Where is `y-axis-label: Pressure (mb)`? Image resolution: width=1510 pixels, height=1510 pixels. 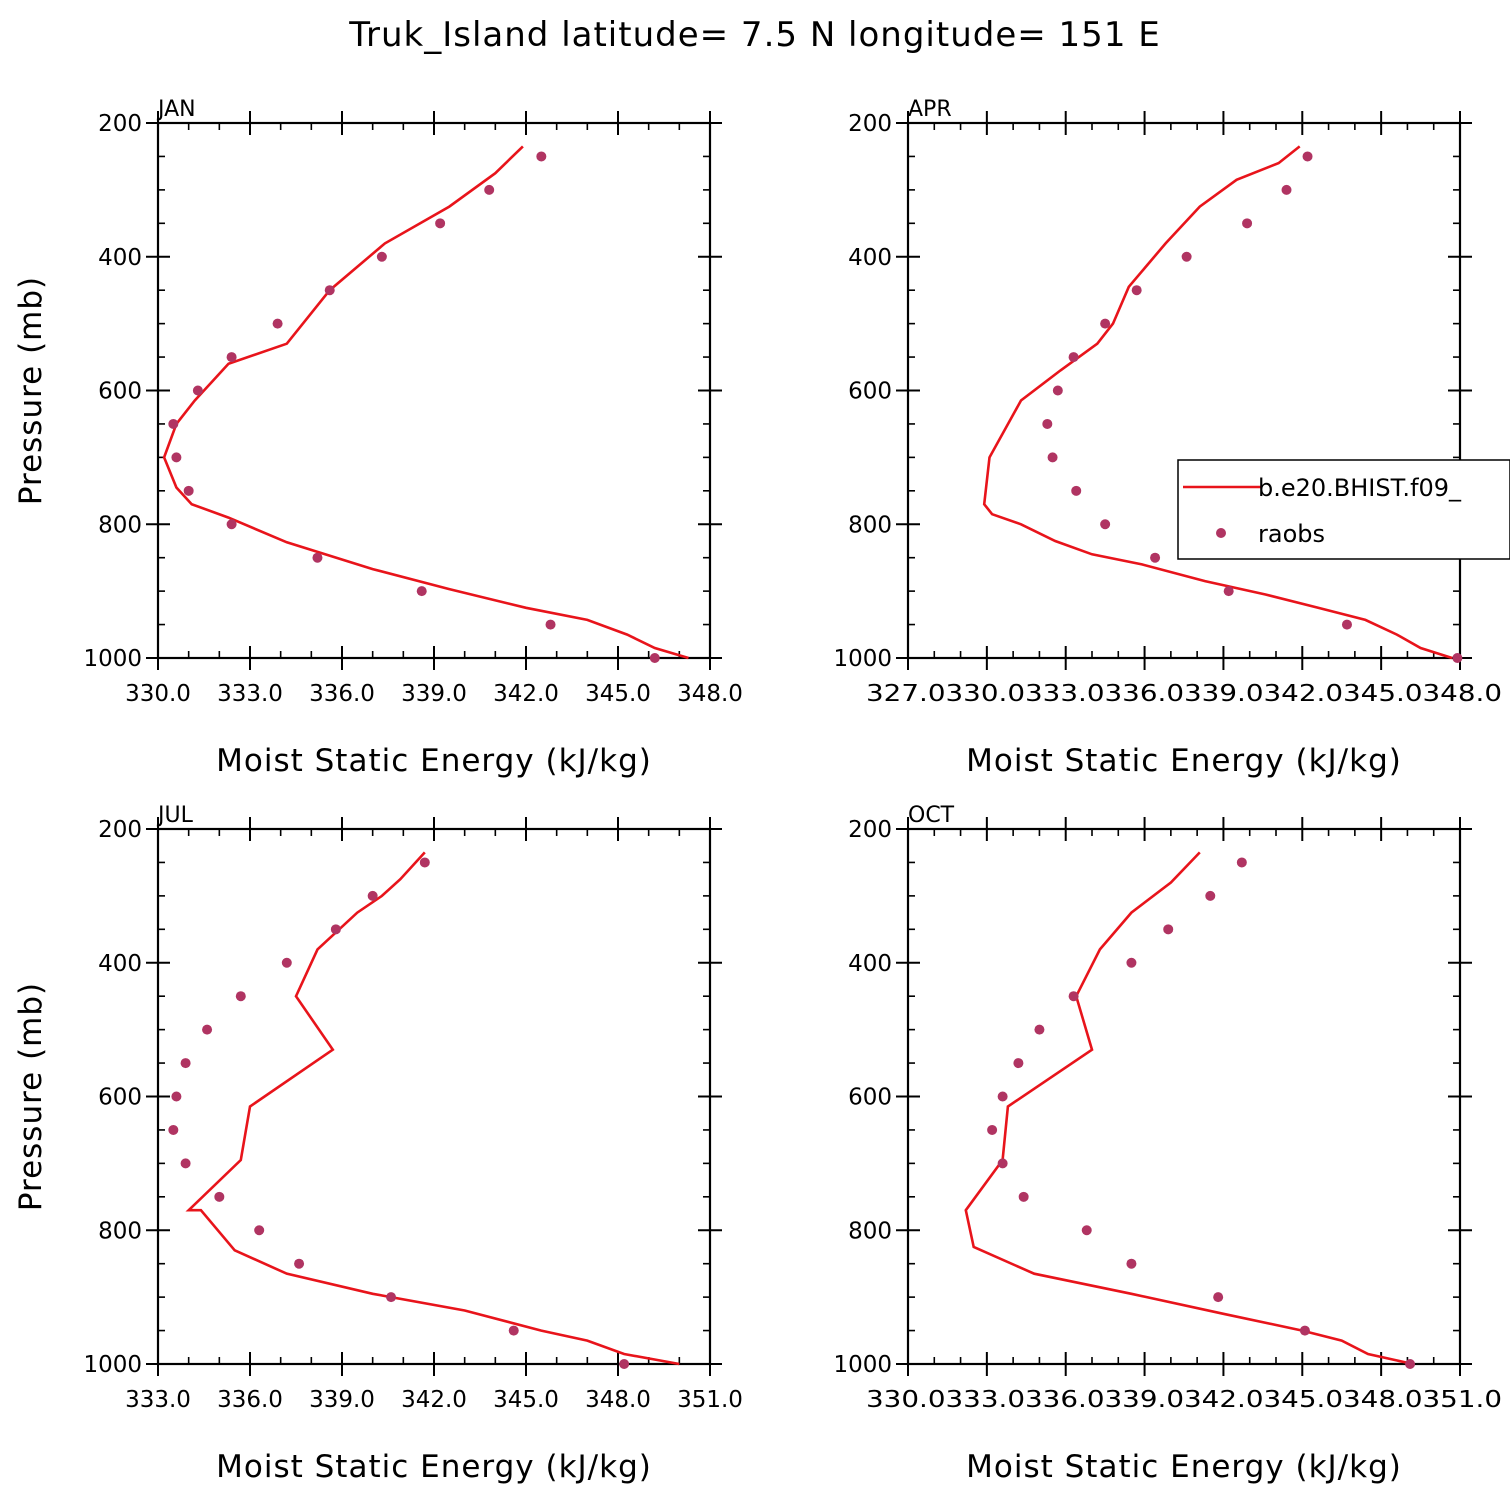
y-axis-label: Pressure (mb) is located at coordinates (31, 1096).